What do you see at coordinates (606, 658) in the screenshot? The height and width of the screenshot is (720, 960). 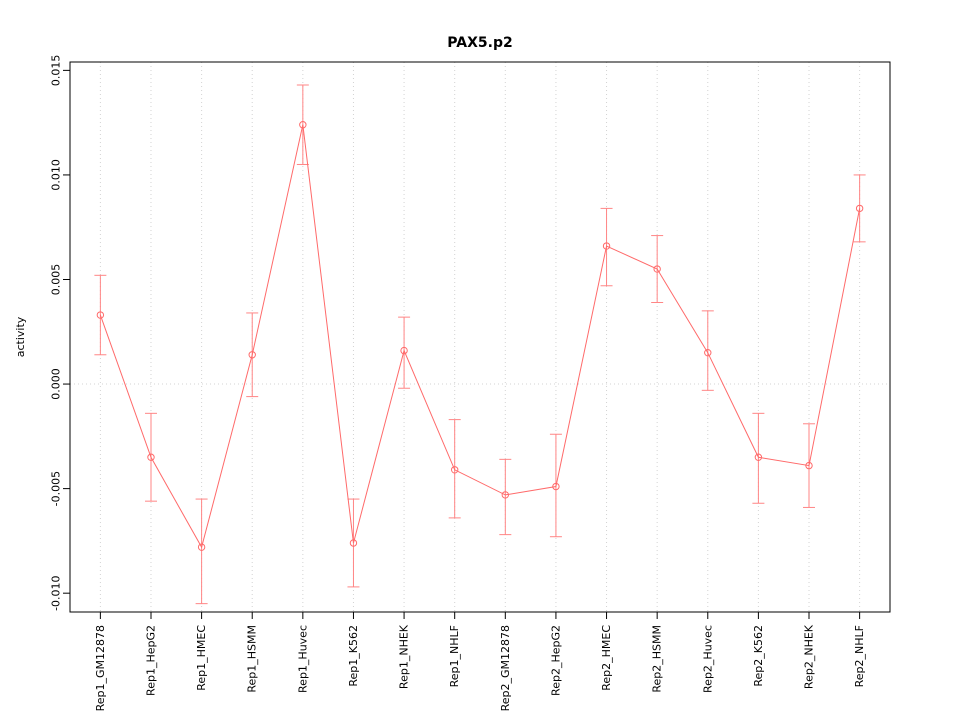 I see `x-tick-label: Rep2_HMEC` at bounding box center [606, 658].